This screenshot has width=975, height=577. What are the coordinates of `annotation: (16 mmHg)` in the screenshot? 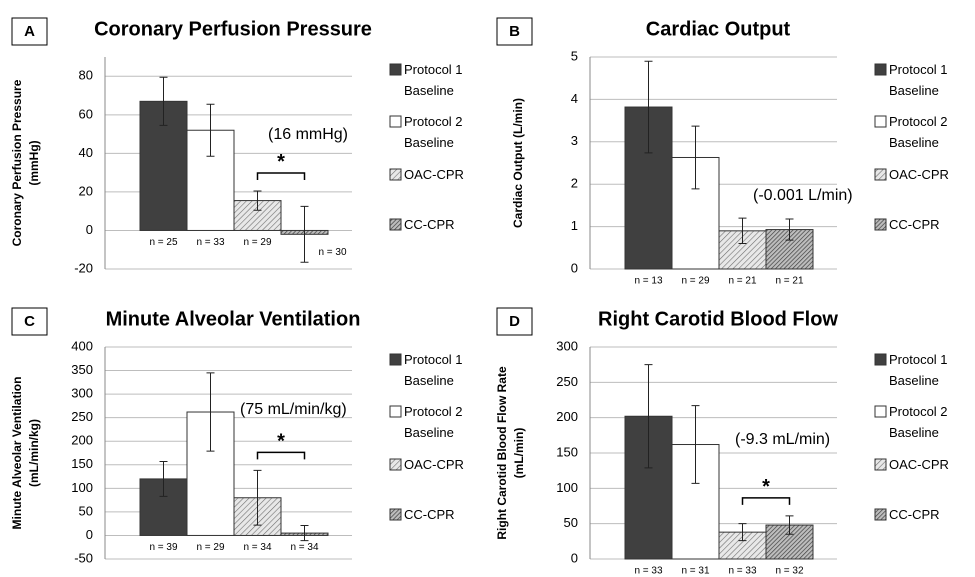 It's located at (308, 134).